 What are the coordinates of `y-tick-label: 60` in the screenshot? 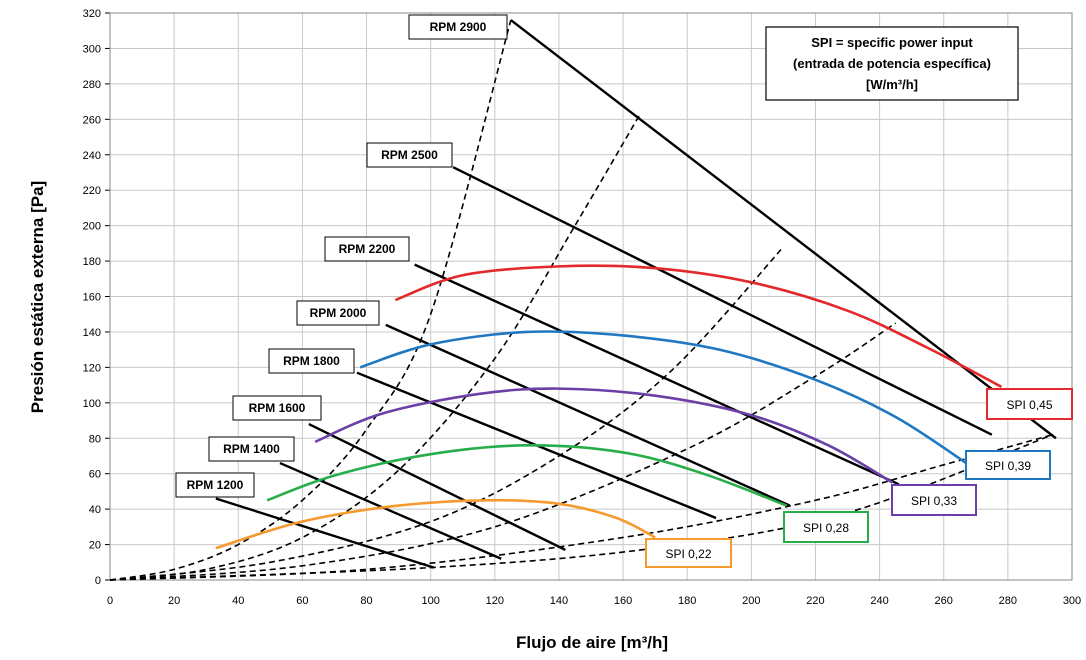 It's located at (95, 475).